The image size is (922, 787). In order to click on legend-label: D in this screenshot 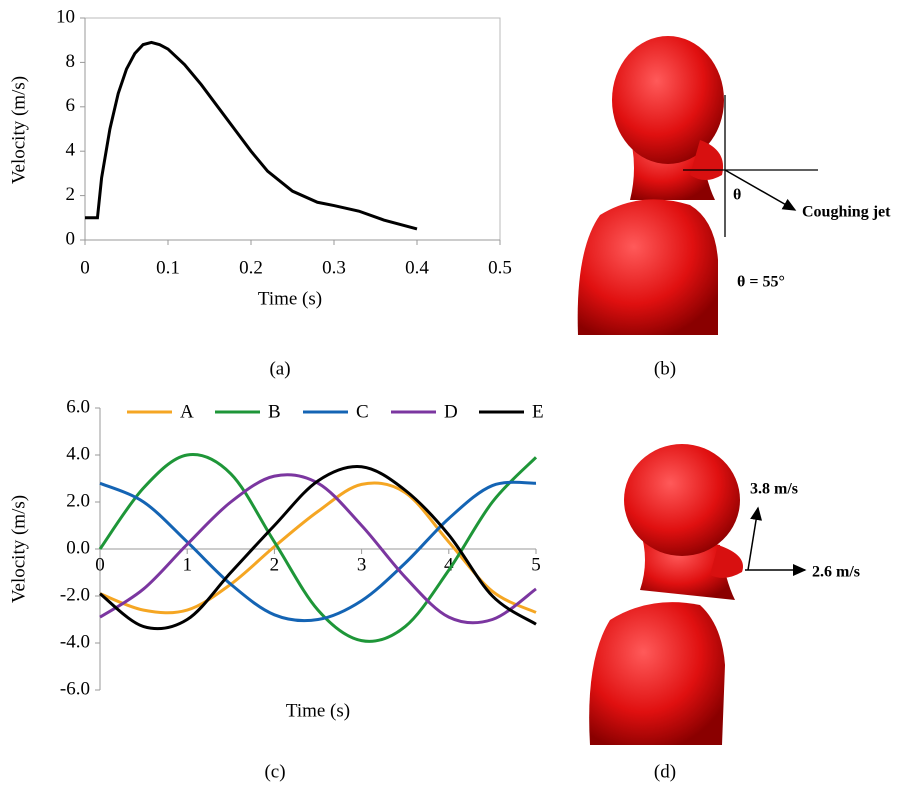, I will do `click(451, 411)`.